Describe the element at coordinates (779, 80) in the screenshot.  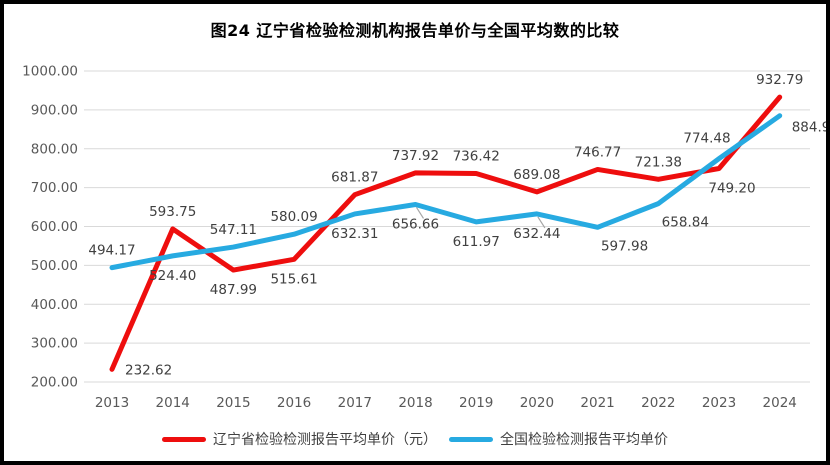
I see `data-label: 932.79` at that location.